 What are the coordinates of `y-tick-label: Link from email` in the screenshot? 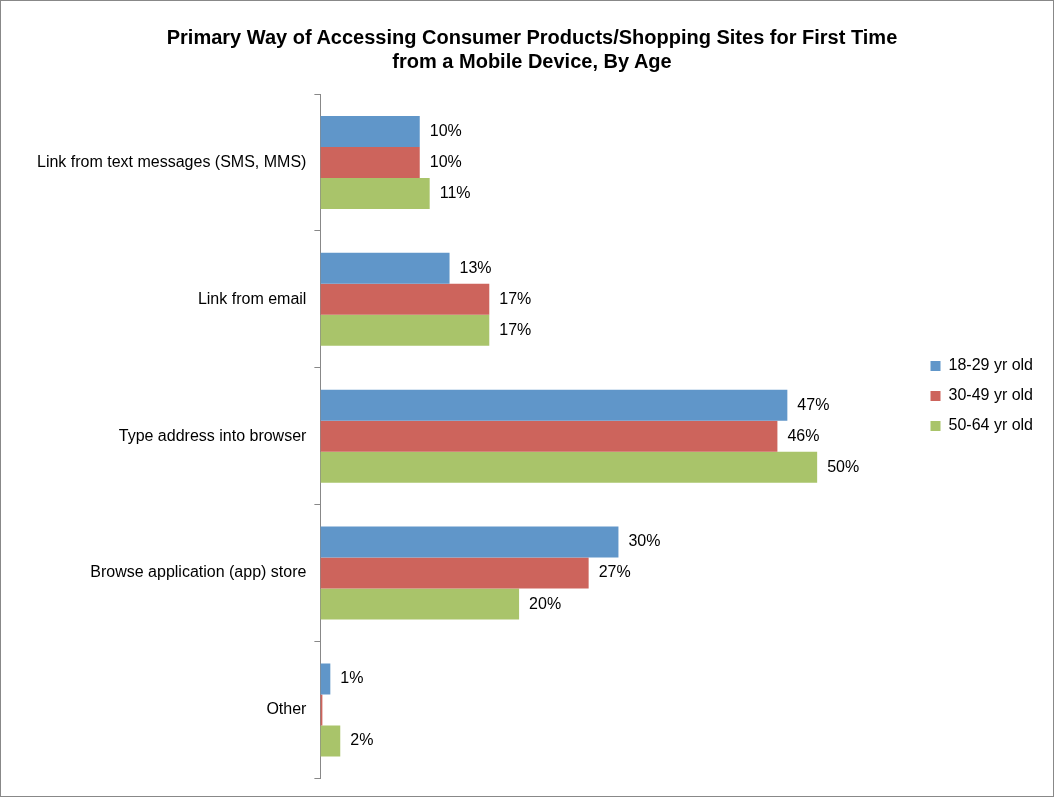 It's located at (252, 298).